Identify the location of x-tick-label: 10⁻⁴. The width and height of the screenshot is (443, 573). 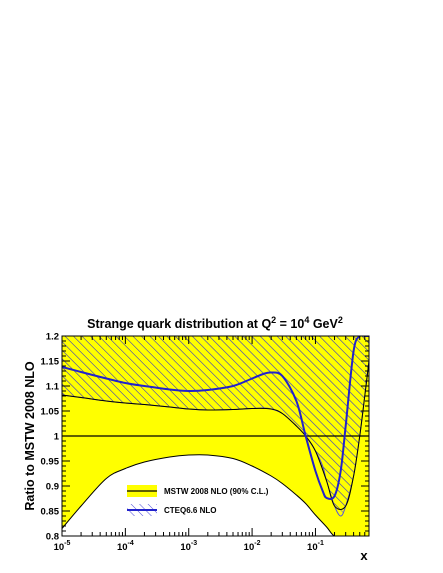
(125, 546).